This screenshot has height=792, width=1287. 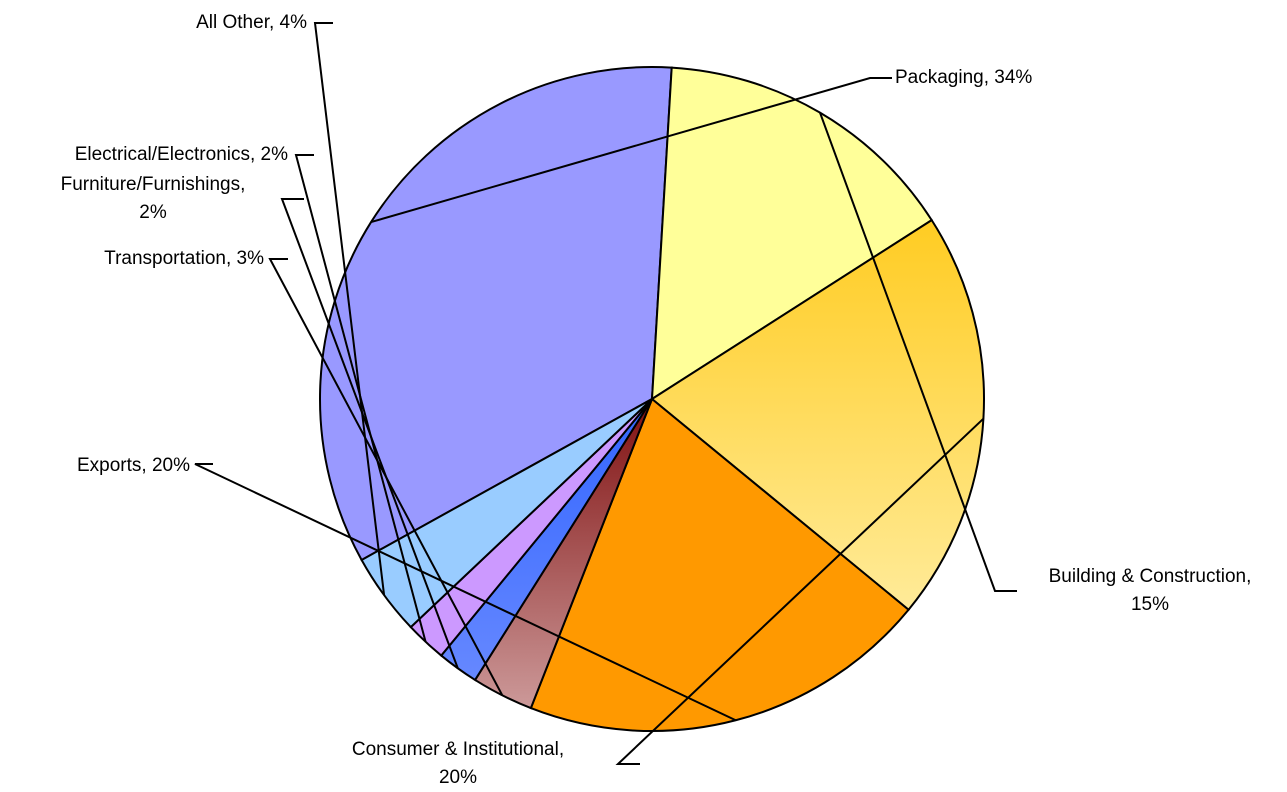 I want to click on slice-label-line: Exports, 20%, so click(x=133, y=465).